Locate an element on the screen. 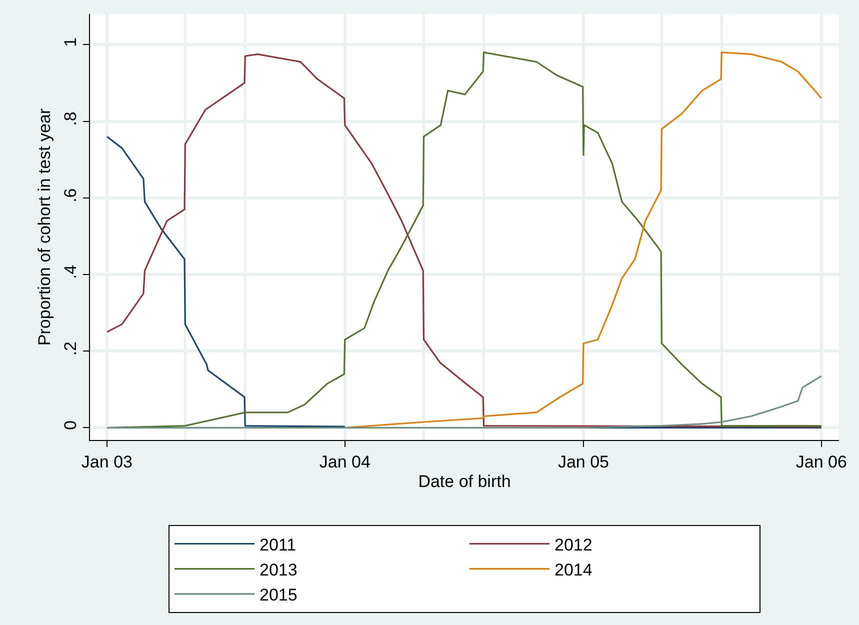 Image resolution: width=859 pixels, height=625 pixels. line-series is located at coordinates (464, 402).